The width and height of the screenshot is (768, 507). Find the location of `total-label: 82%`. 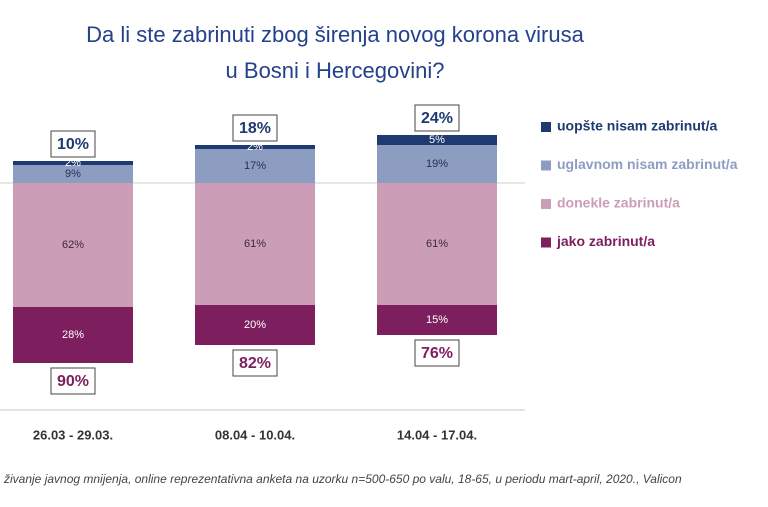

total-label: 82% is located at coordinates (255, 363).